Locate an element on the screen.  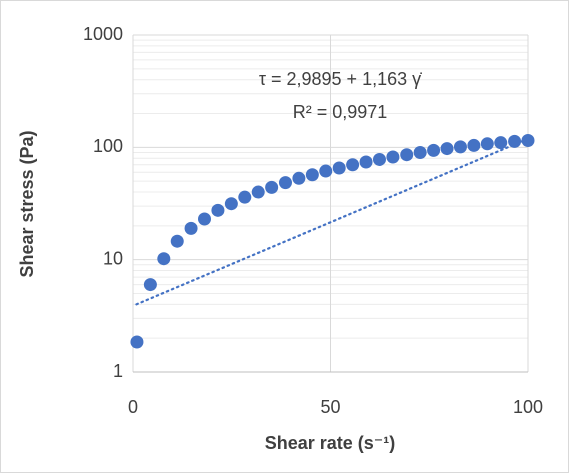
y-axis-title: Shear stress (Pa) is located at coordinates (27, 203).